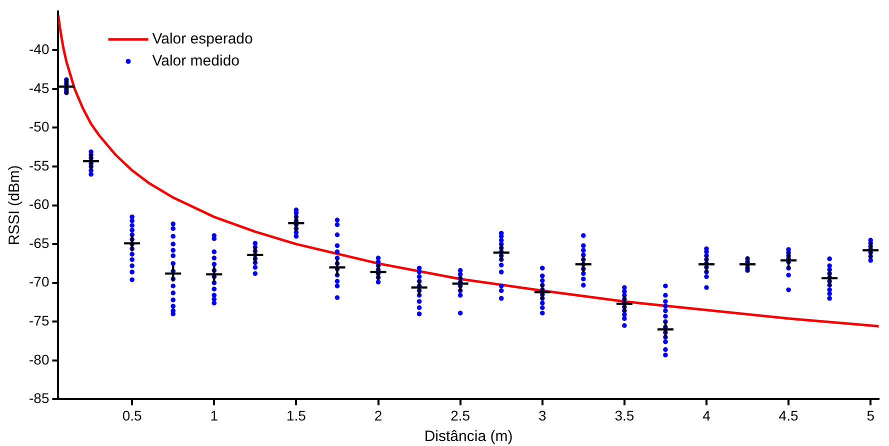  Describe the element at coordinates (39, 165) in the screenshot. I see `y-tick-label: -55` at that location.